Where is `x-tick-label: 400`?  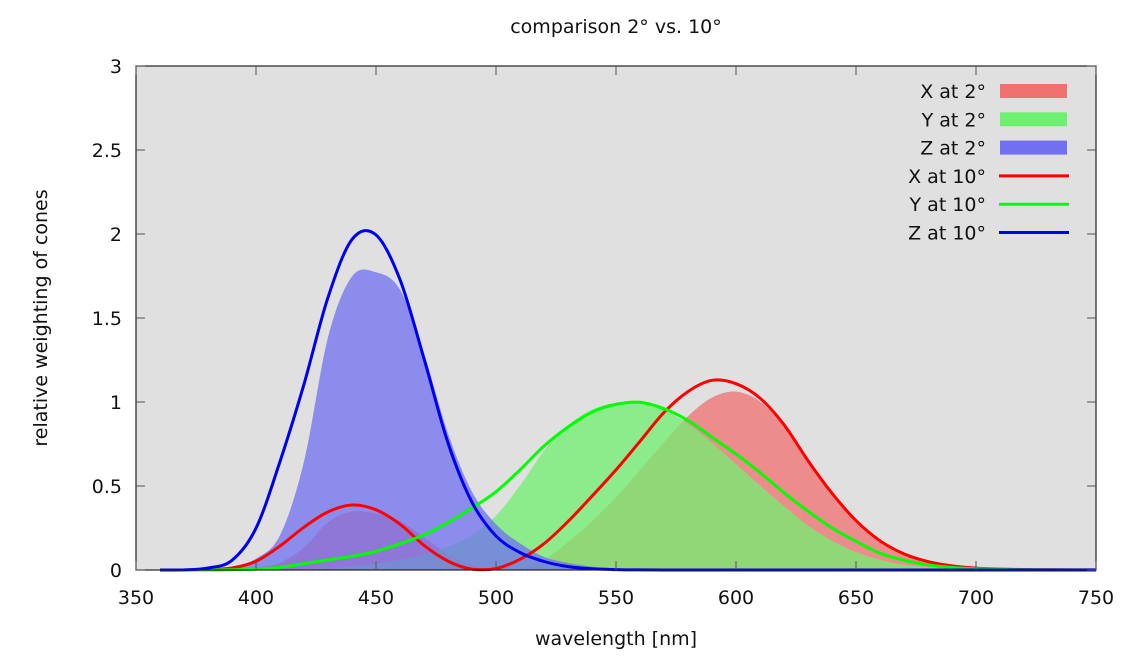
x-tick-label: 400 is located at coordinates (256, 598).